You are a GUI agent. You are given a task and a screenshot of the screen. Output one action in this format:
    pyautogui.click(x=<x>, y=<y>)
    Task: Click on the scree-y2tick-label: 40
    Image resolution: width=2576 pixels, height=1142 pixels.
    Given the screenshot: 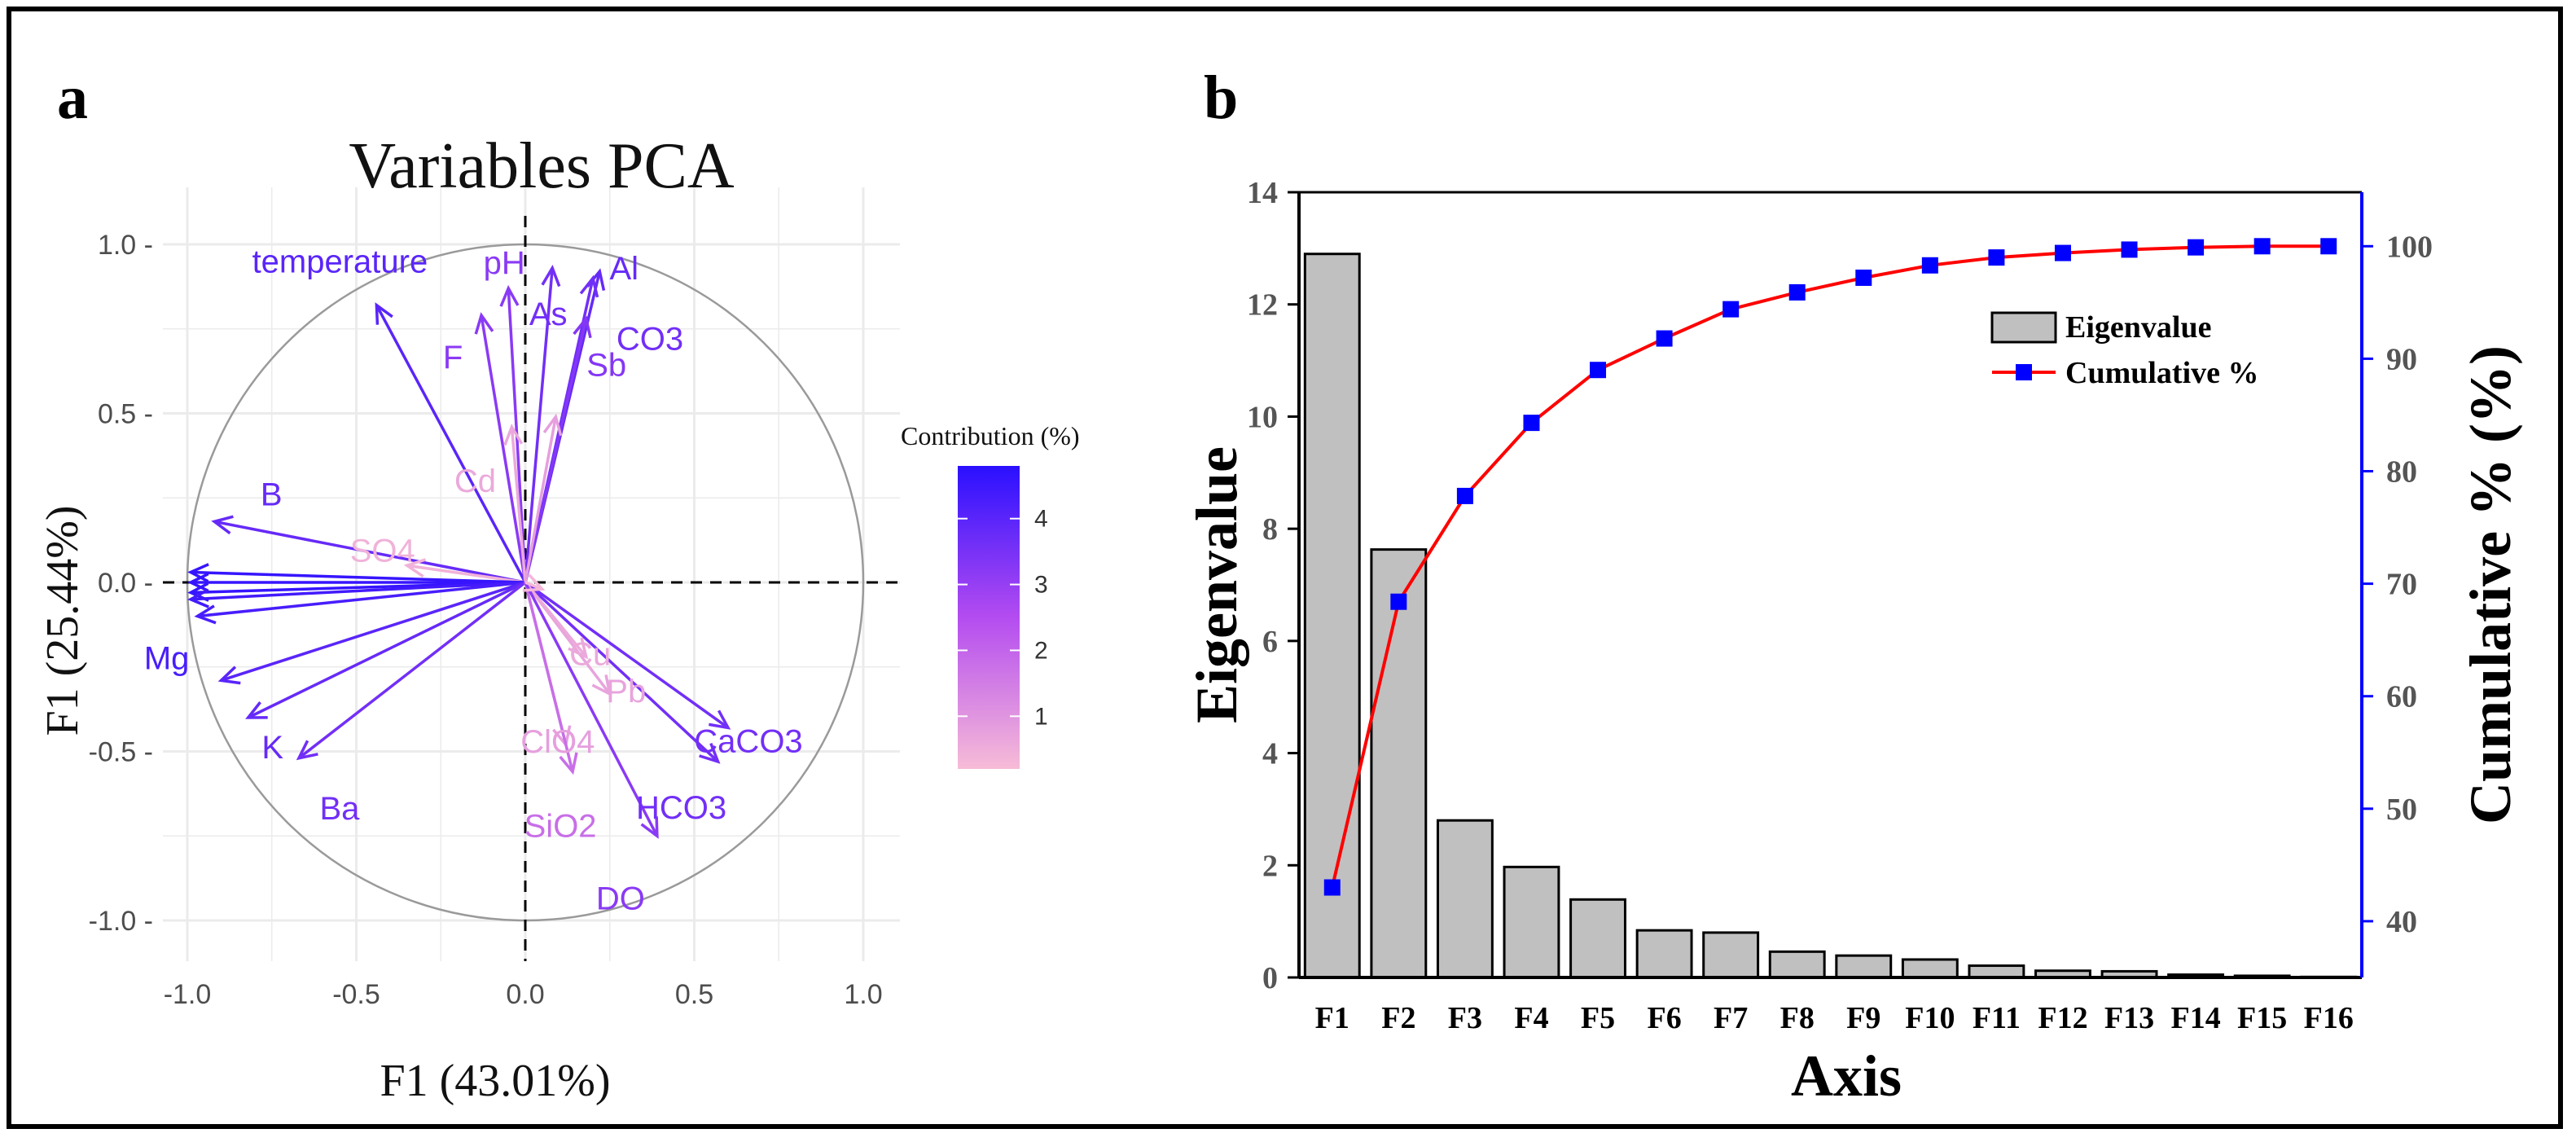 What is the action you would take?
    pyautogui.click(x=2401, y=922)
    